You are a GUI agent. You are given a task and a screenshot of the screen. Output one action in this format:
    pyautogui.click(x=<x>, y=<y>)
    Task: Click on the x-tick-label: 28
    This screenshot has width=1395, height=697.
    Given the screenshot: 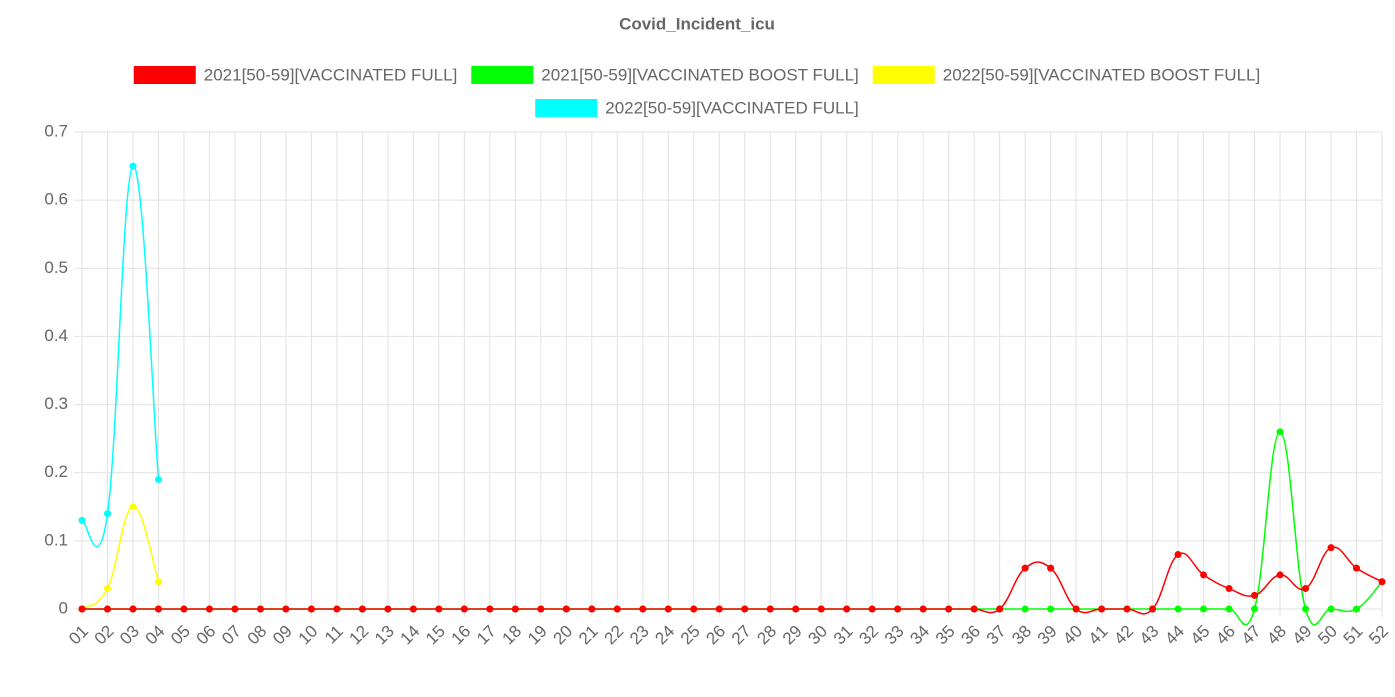 What is the action you would take?
    pyautogui.click(x=766, y=635)
    